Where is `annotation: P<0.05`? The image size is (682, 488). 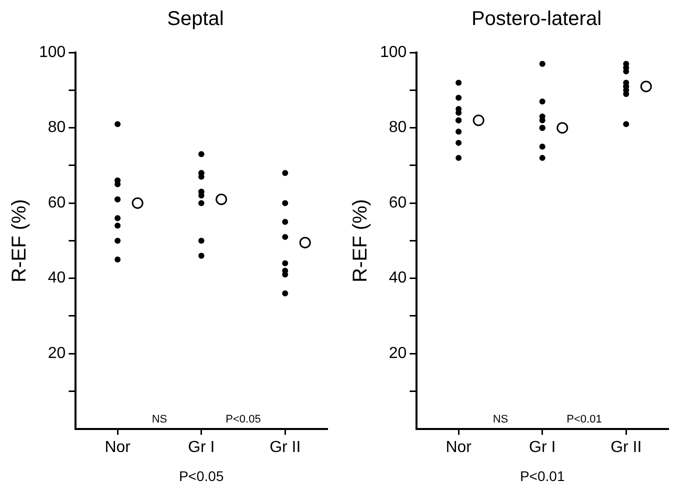 annotation: P<0.05 is located at coordinates (243, 419).